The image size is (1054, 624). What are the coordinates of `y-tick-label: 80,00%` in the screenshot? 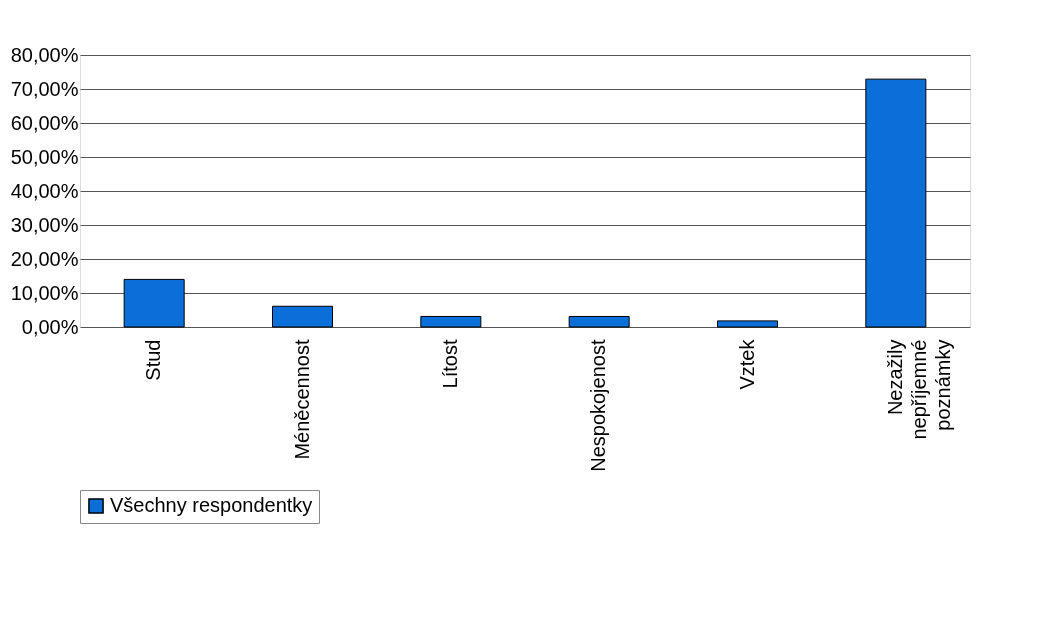 It's located at (44, 54).